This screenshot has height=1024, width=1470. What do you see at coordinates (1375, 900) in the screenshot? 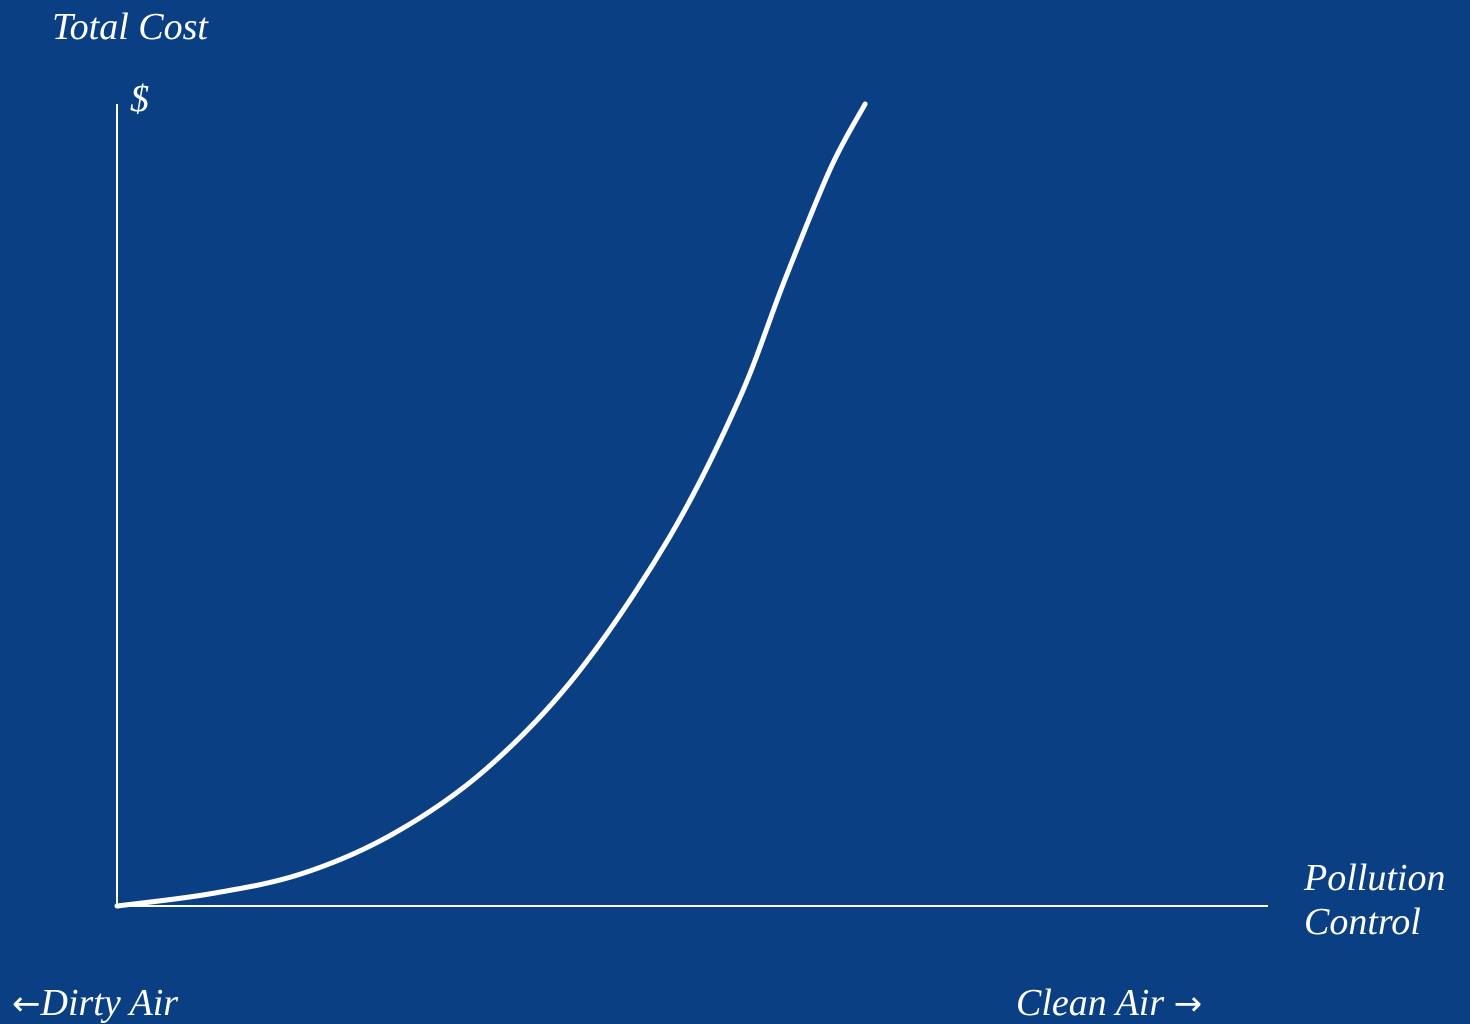
I see `x-axis-label: Pollution Control` at bounding box center [1375, 900].